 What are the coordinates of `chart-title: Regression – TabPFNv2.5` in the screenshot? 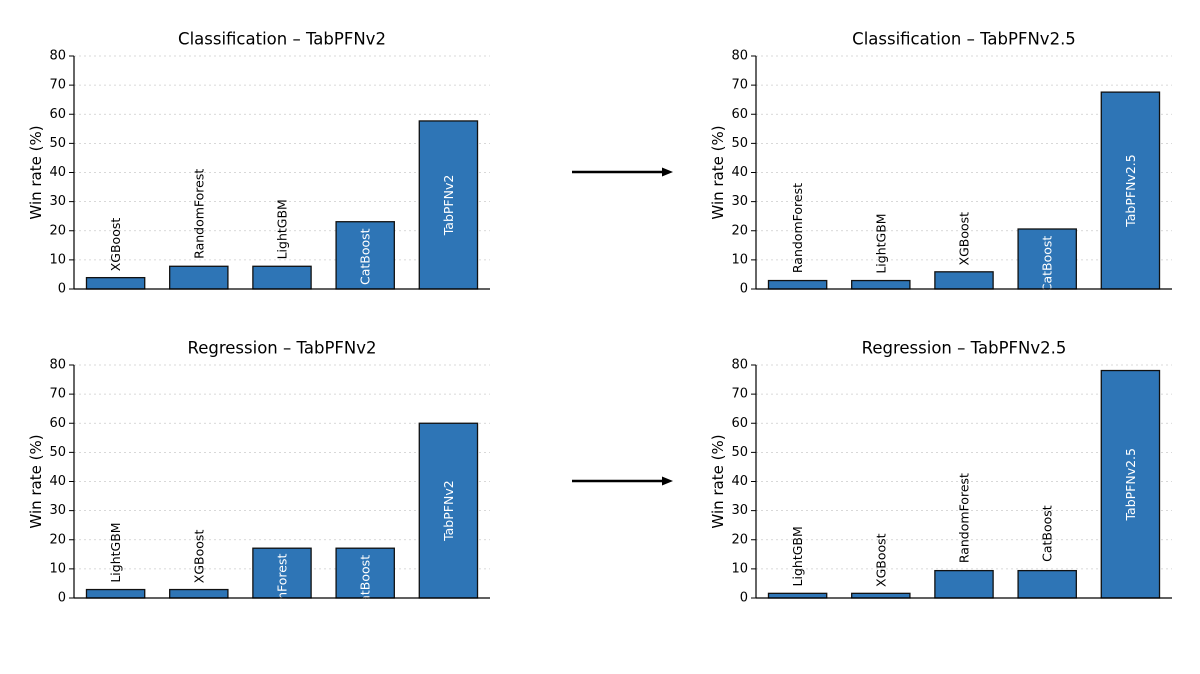 It's located at (964, 348).